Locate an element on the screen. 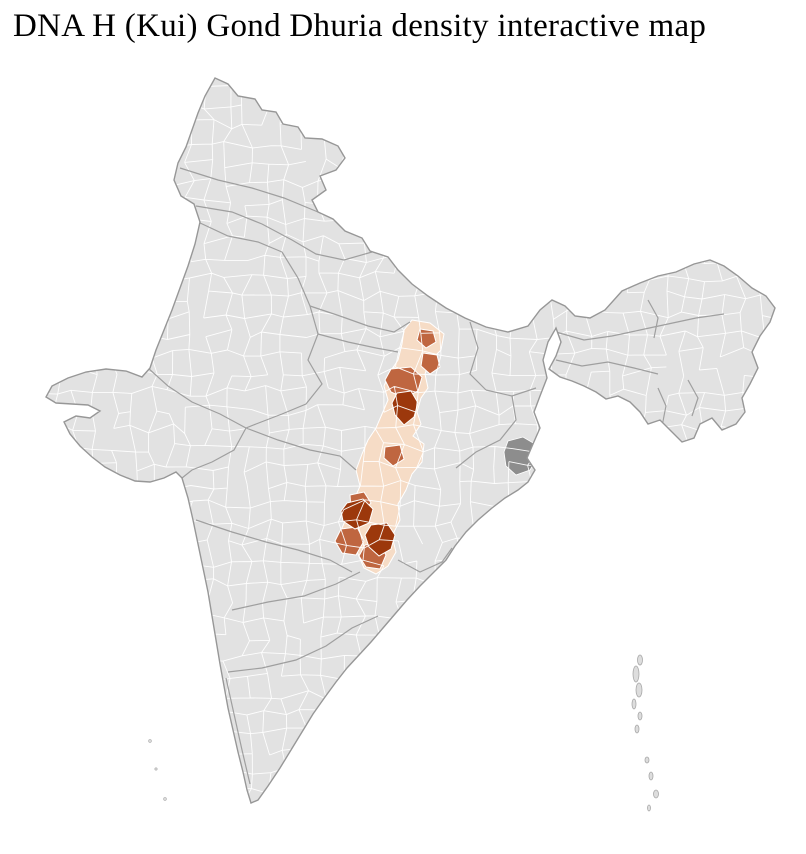 This screenshot has height=854, width=806. lakshadweep-islands is located at coordinates (158, 770).